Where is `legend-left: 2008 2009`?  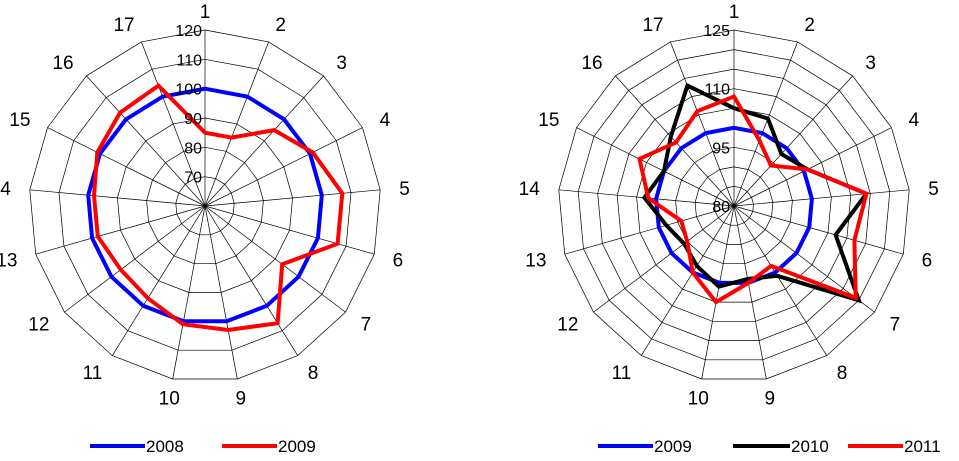
legend-left: 2008 2009 is located at coordinates (203, 446).